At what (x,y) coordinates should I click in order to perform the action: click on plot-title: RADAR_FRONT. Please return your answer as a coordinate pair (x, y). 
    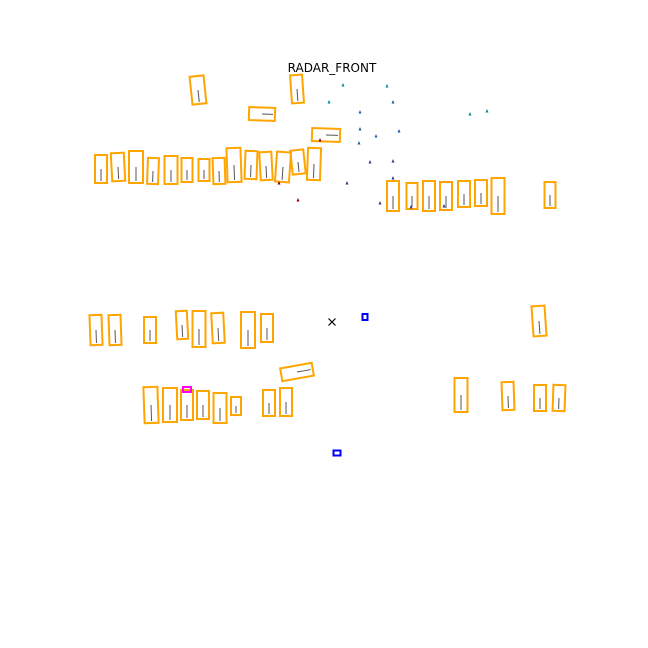
    Looking at the image, I should click on (332, 68).